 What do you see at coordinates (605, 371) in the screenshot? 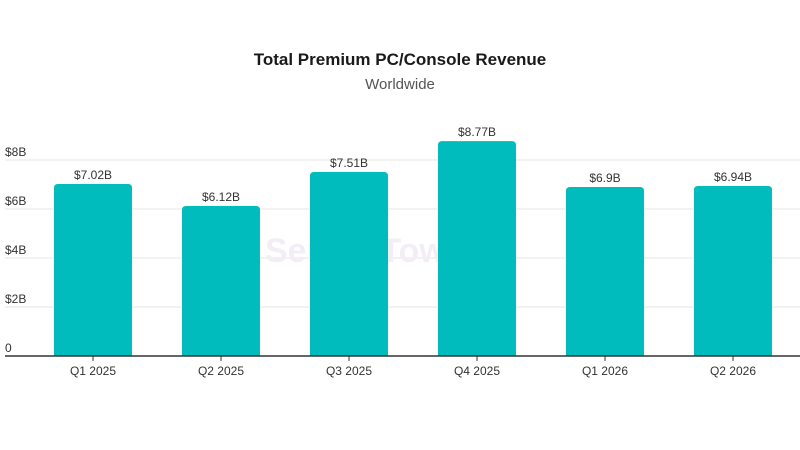
I see `x-tick-label: Q1 2026` at bounding box center [605, 371].